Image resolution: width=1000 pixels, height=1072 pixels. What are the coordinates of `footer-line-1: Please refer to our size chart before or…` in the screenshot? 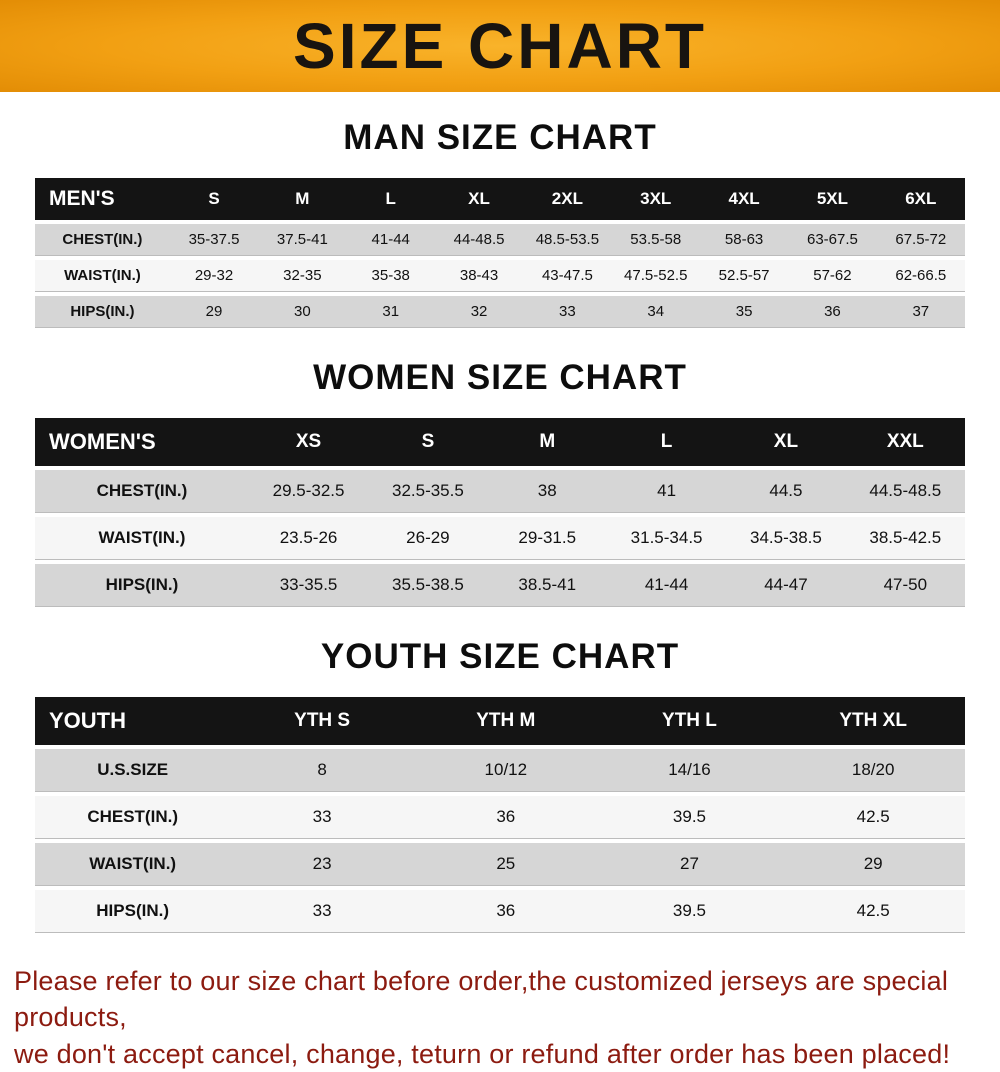 It's located at (481, 999).